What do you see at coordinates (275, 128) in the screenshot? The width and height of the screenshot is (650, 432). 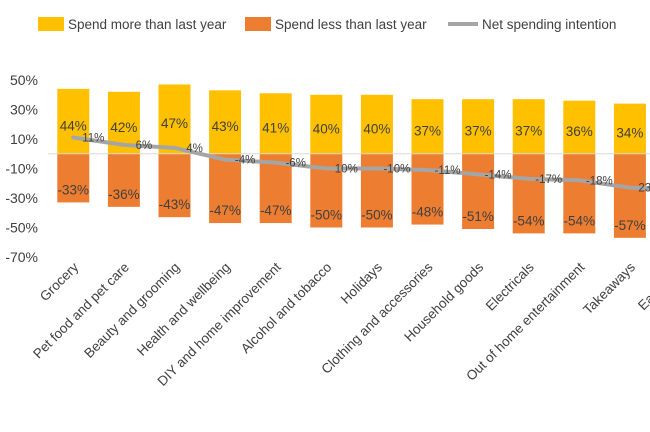 I see `label-spend-more: 41%` at bounding box center [275, 128].